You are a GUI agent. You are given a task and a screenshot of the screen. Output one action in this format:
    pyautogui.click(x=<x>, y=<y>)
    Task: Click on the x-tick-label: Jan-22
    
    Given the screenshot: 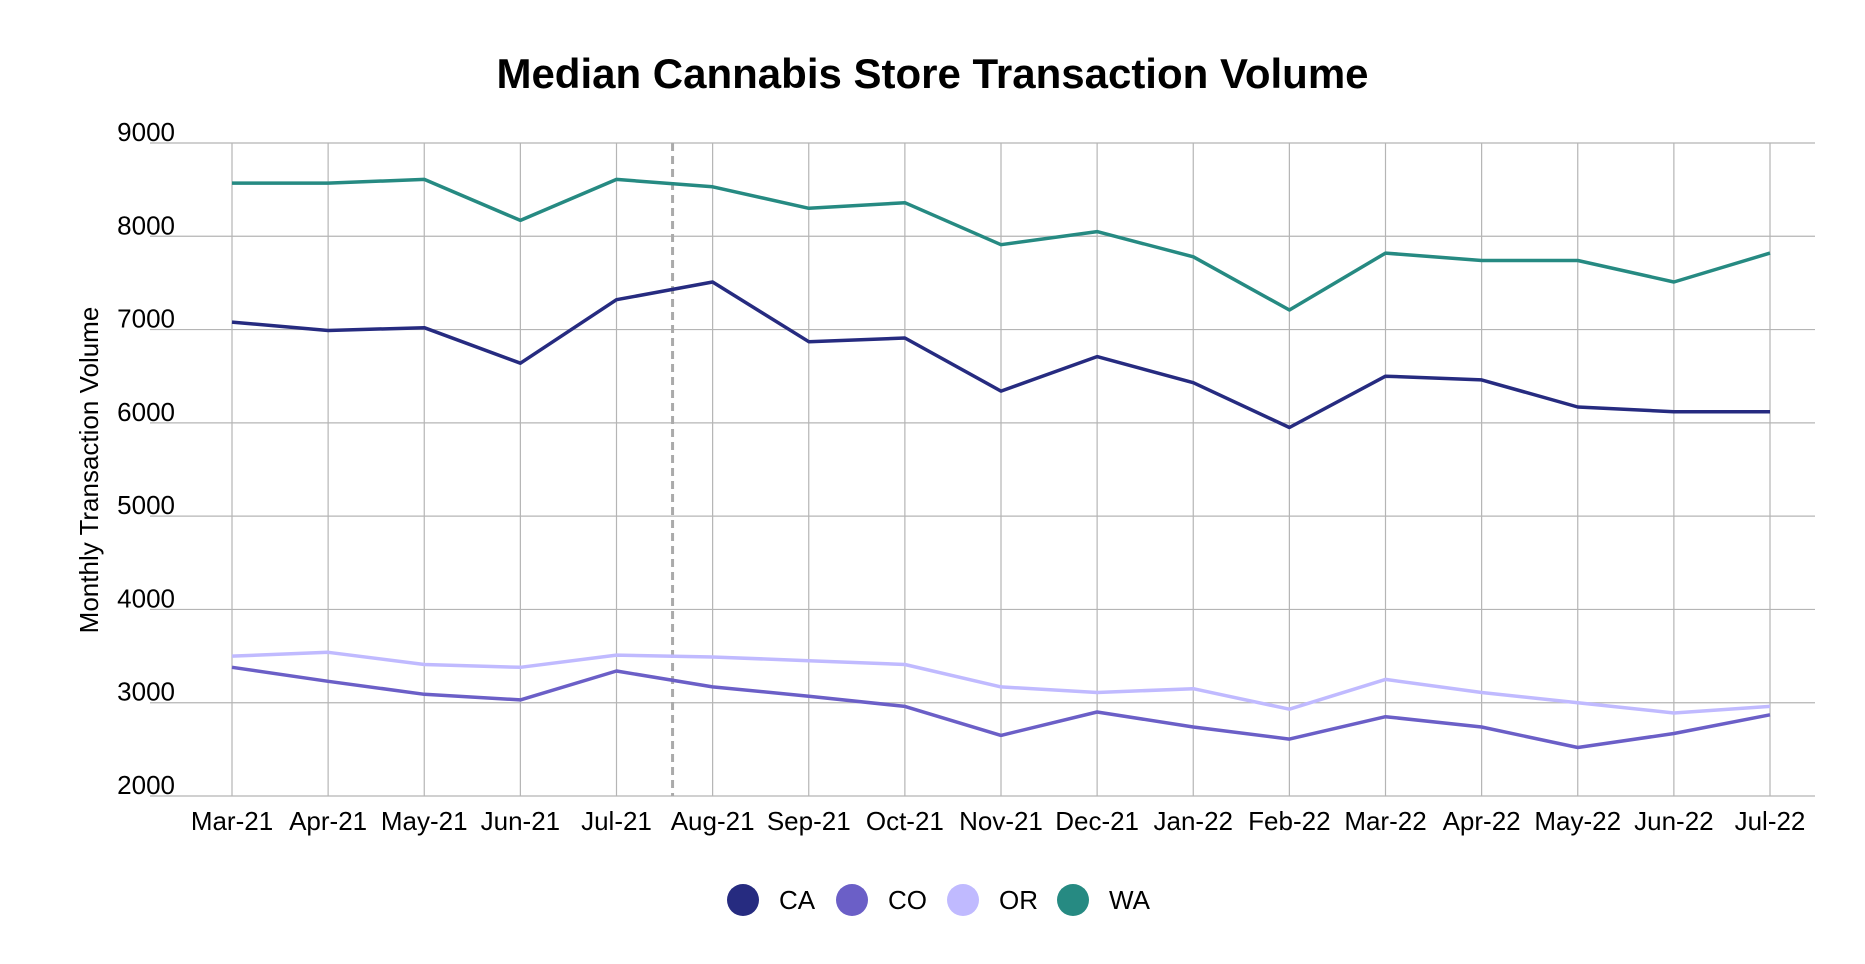 What is the action you would take?
    pyautogui.click(x=1194, y=821)
    